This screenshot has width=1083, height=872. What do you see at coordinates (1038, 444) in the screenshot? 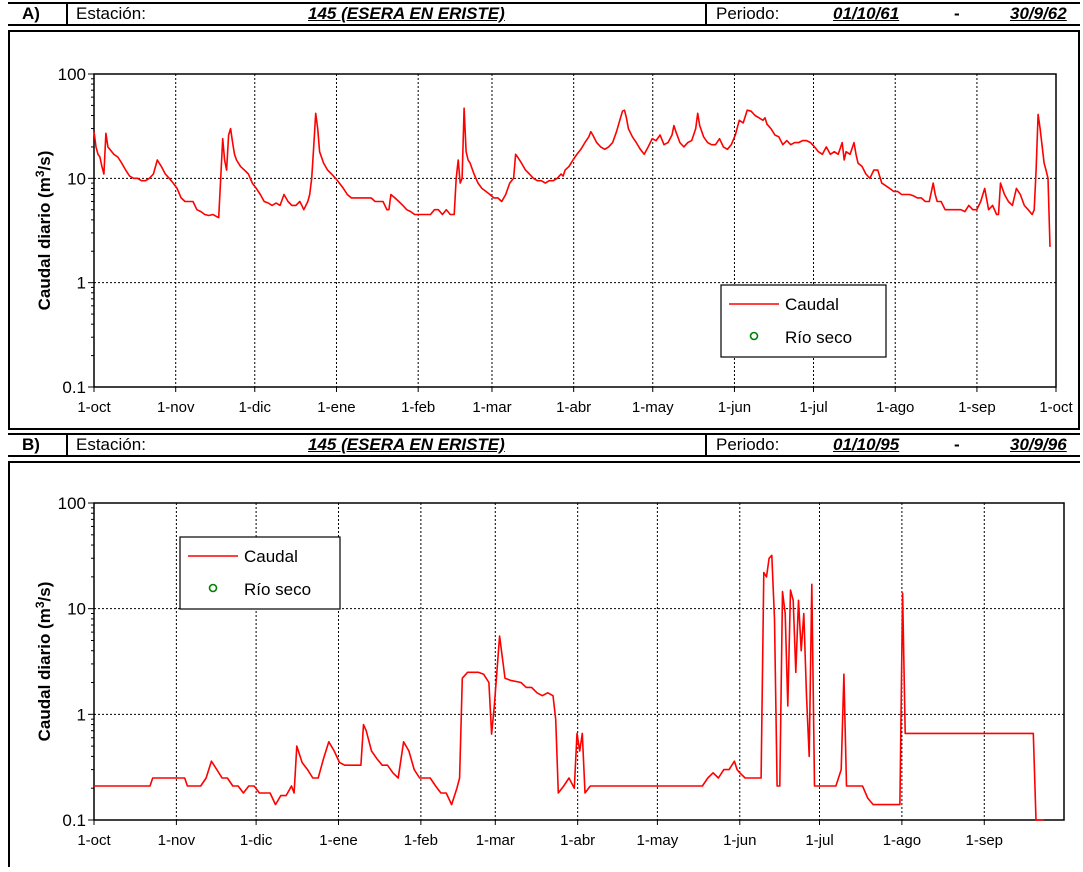
I see `period-end: 30/9/96` at bounding box center [1038, 444].